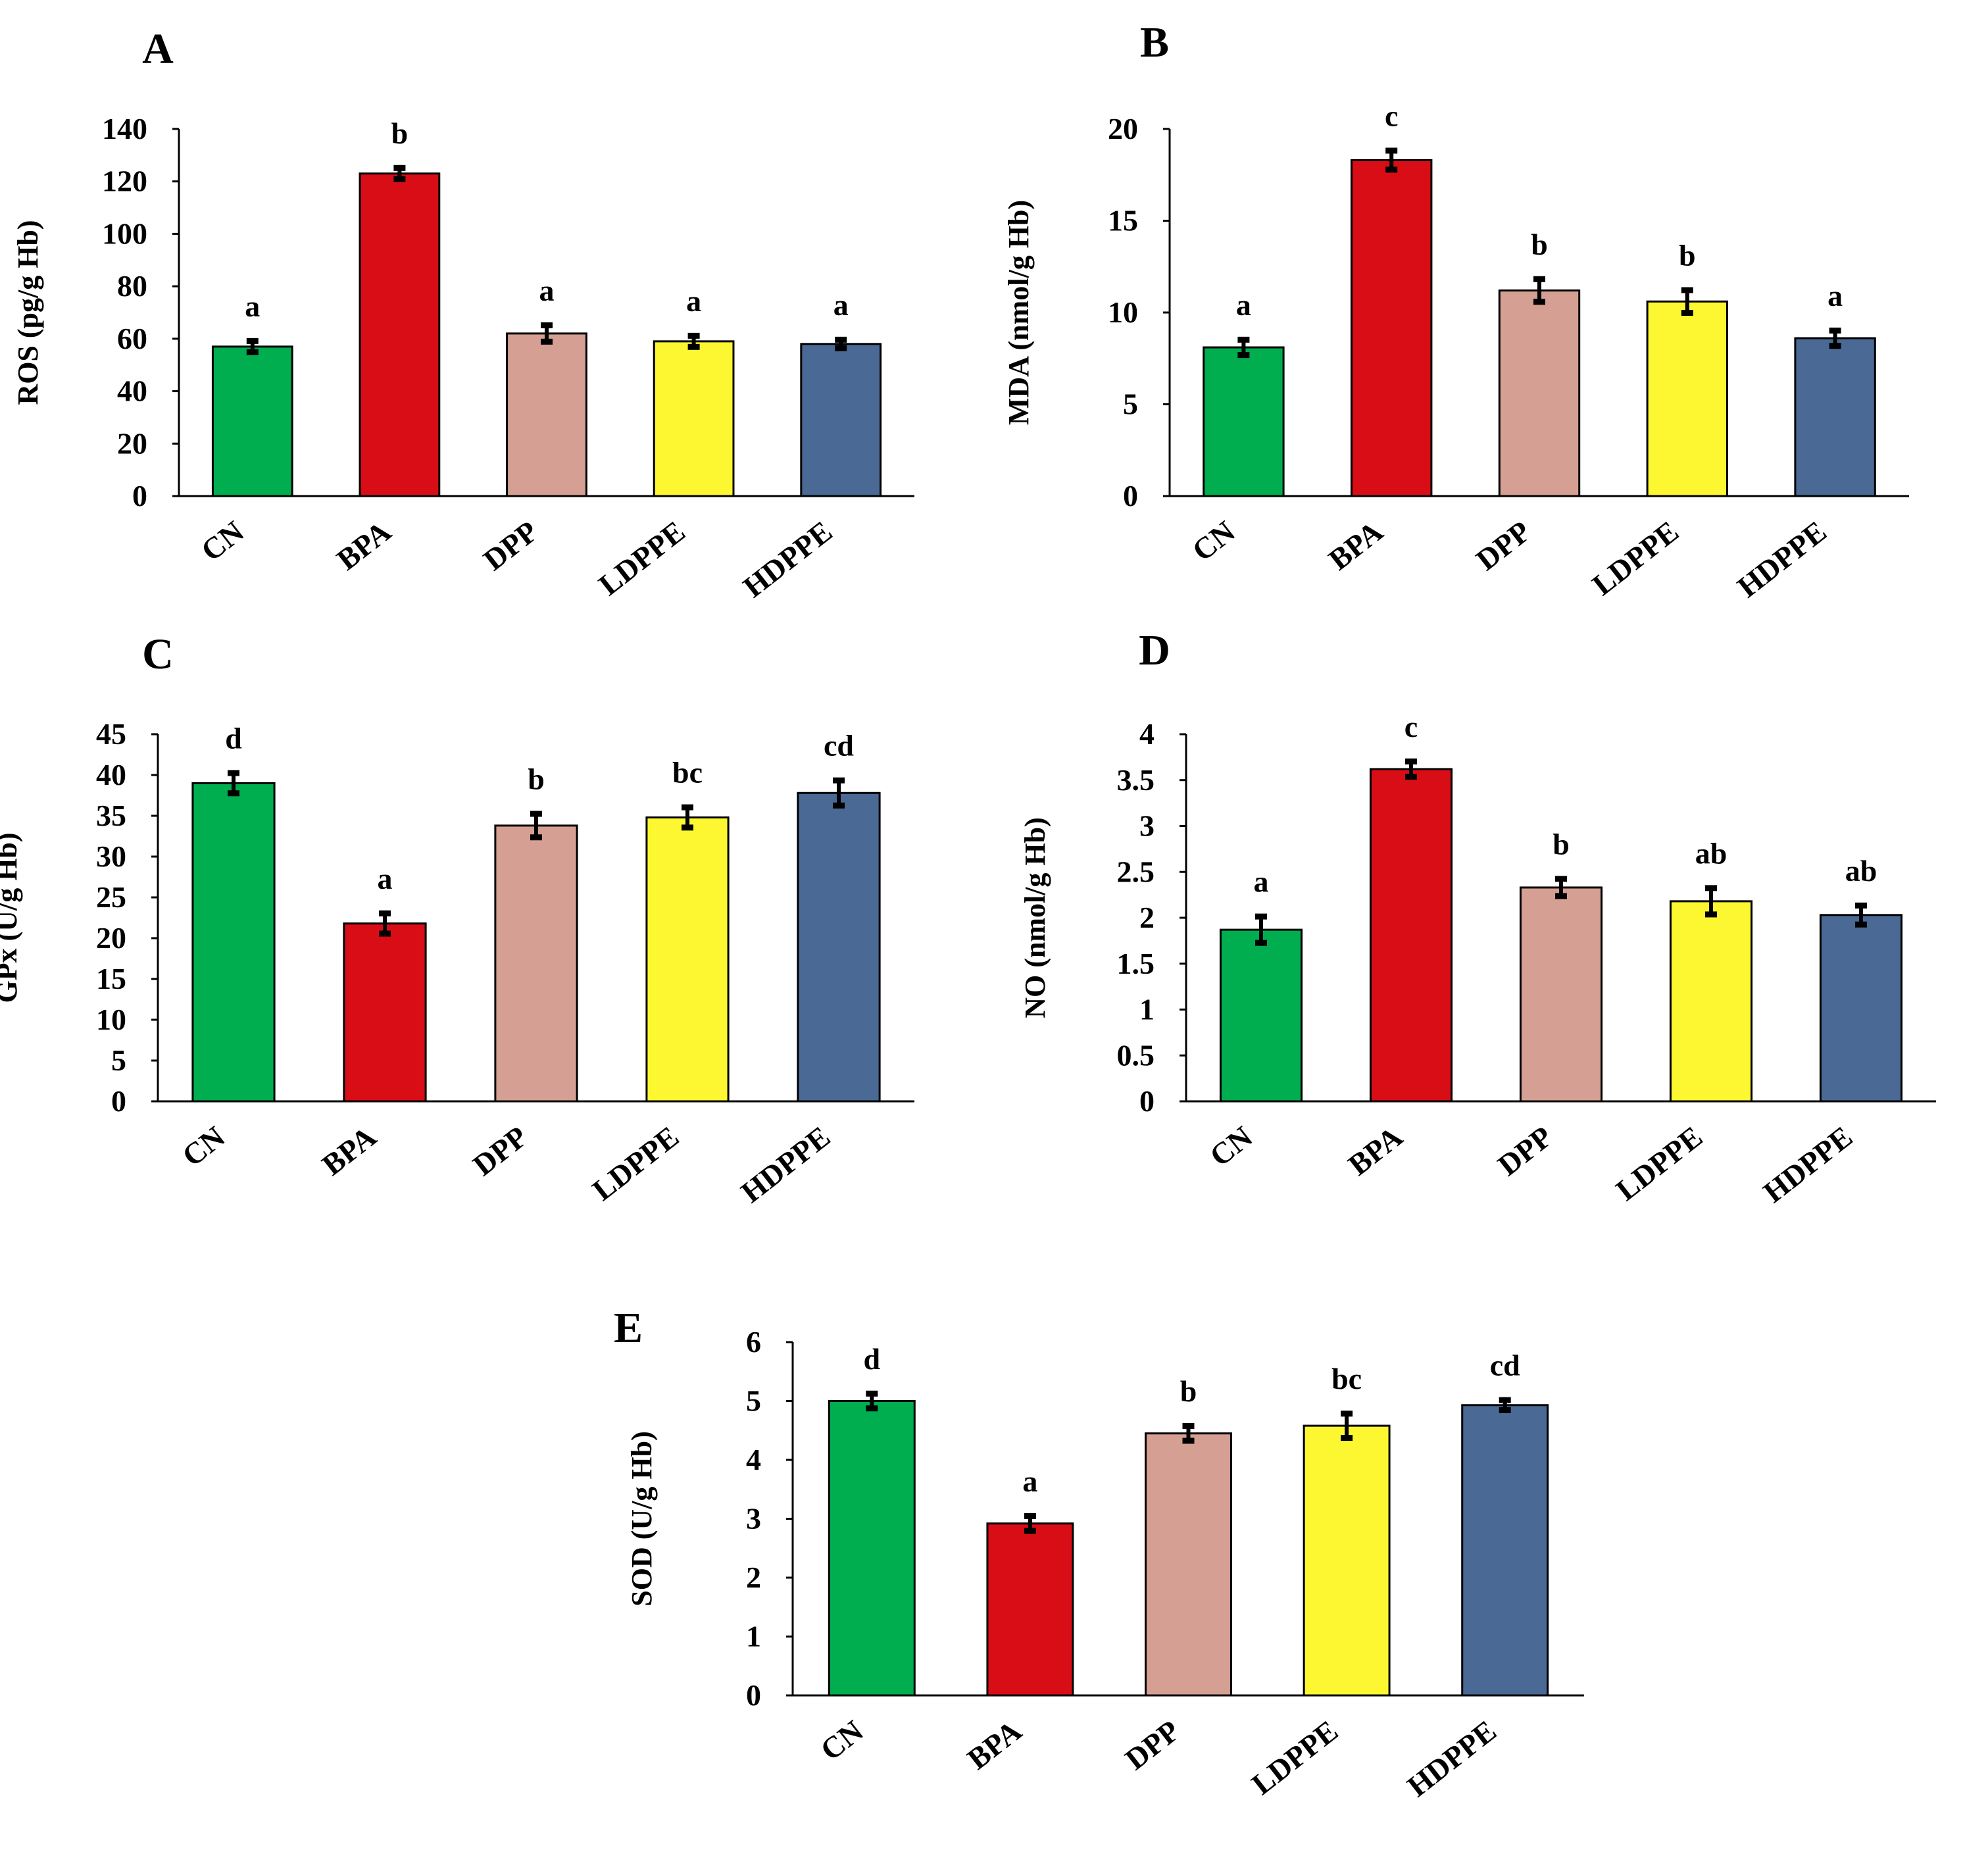 The width and height of the screenshot is (1988, 1852). I want to click on y-tick-label: 6, so click(753, 1342).